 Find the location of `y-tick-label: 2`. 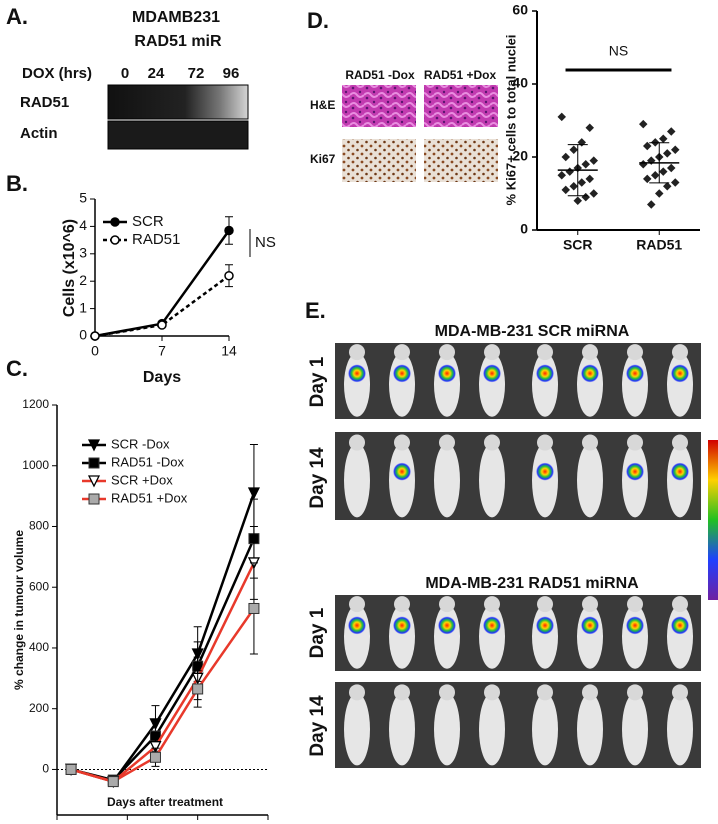

y-tick-label: 2 is located at coordinates (83, 280).